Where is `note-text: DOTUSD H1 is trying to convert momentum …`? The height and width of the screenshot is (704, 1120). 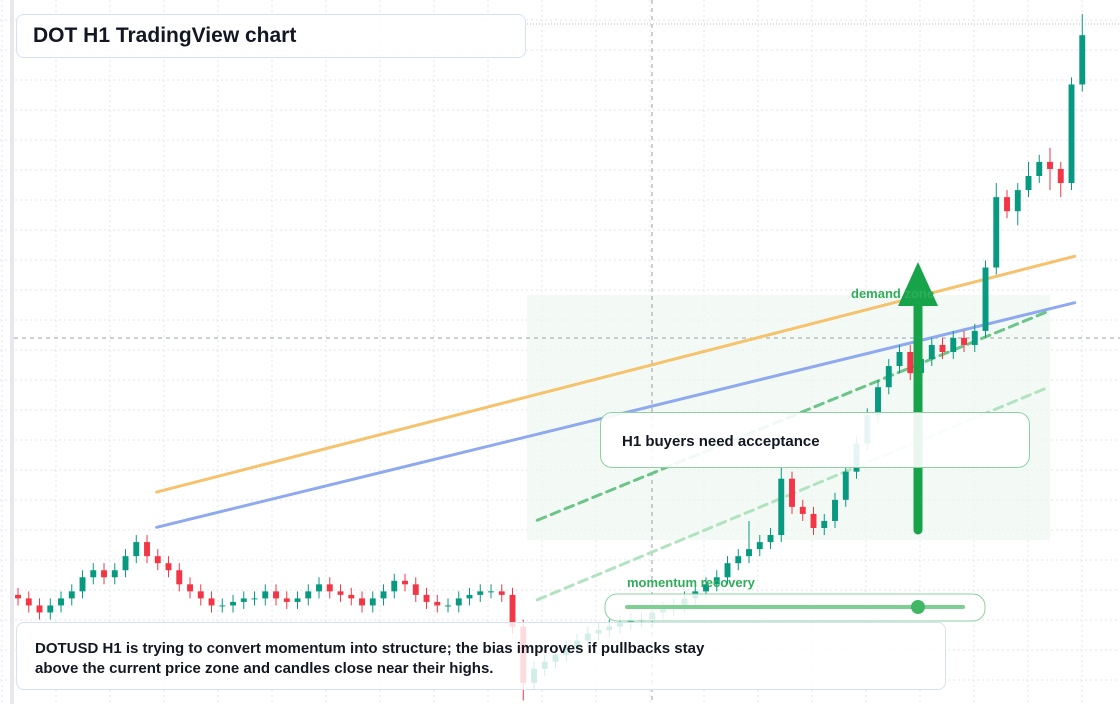 note-text: DOTUSD H1 is trying to convert momentum … is located at coordinates (370, 658).